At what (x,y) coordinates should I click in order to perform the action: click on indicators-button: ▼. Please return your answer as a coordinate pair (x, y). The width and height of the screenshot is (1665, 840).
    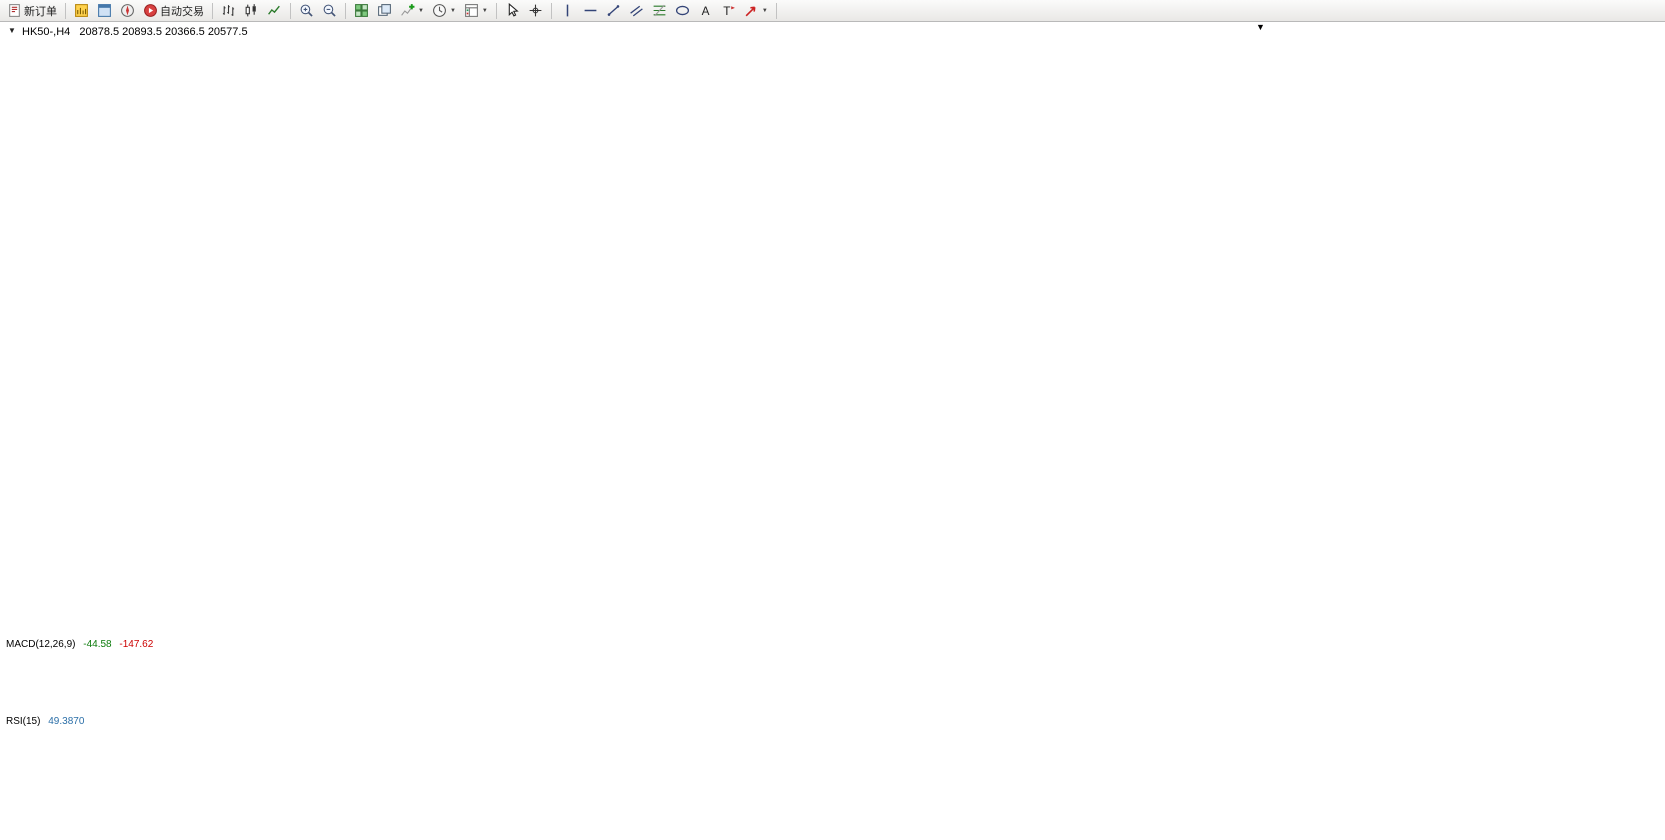
    Looking at the image, I should click on (412, 10).